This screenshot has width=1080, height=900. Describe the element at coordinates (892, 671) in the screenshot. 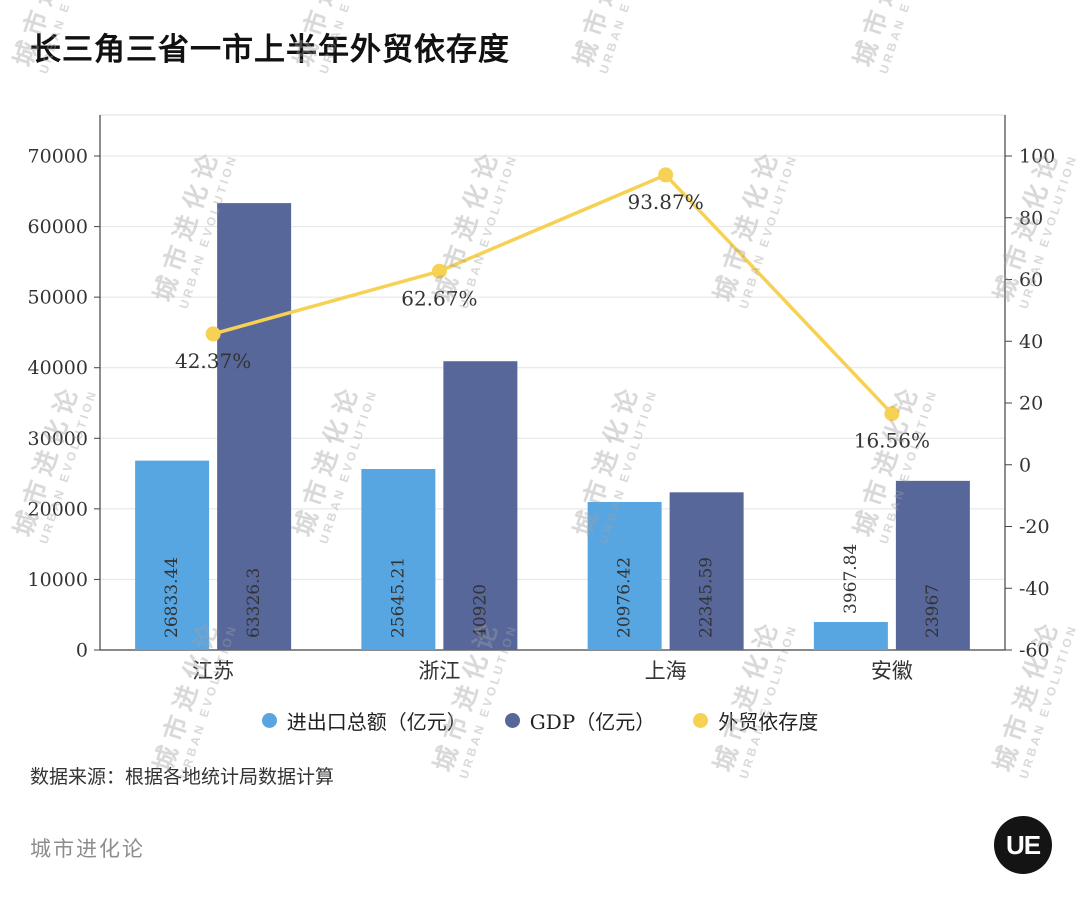

I see `x-axis-category-label-3: 安徽` at that location.